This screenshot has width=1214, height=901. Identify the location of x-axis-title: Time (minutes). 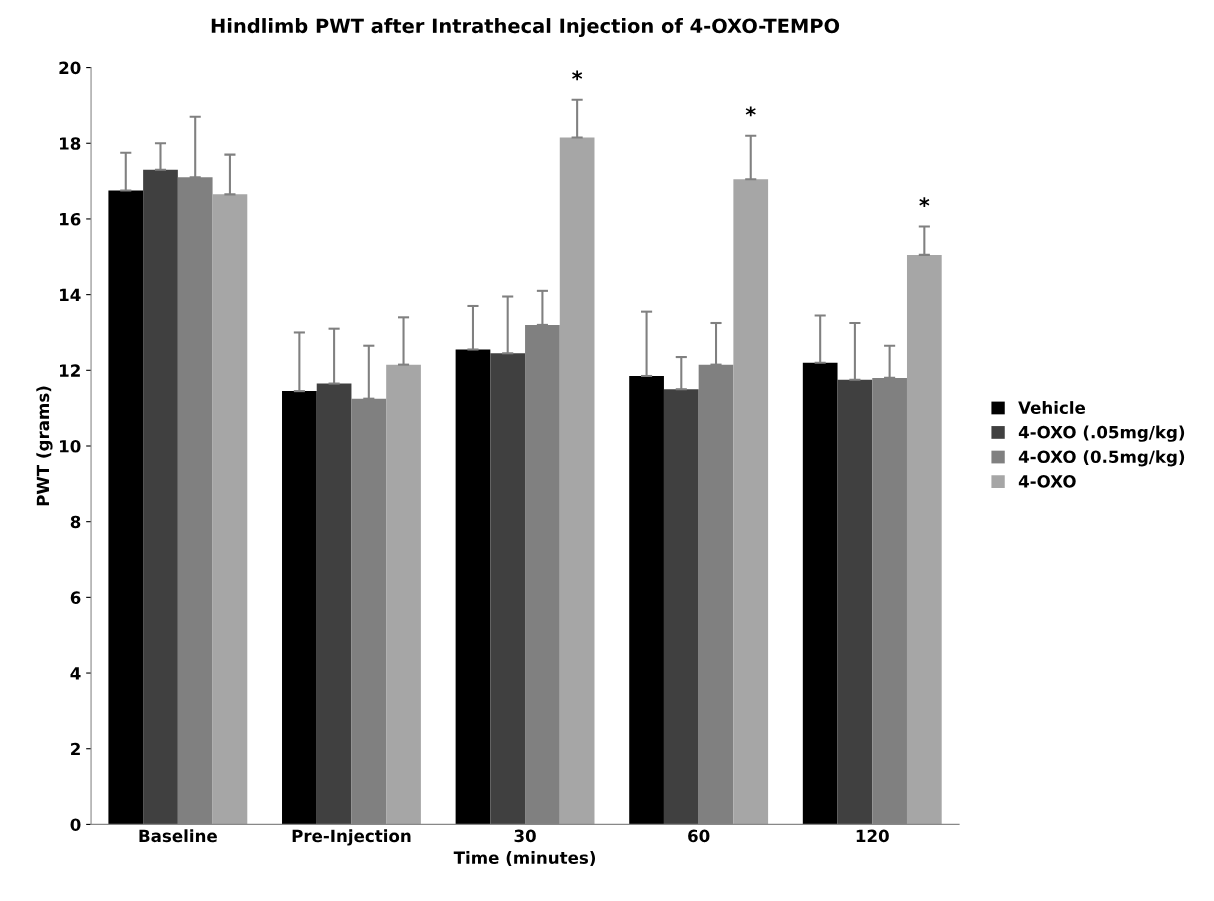
(524, 858).